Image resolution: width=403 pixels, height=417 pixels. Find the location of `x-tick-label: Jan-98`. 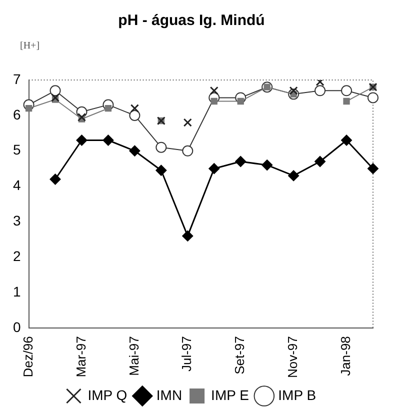

x-tick-label: Jan-98 is located at coordinates (346, 356).